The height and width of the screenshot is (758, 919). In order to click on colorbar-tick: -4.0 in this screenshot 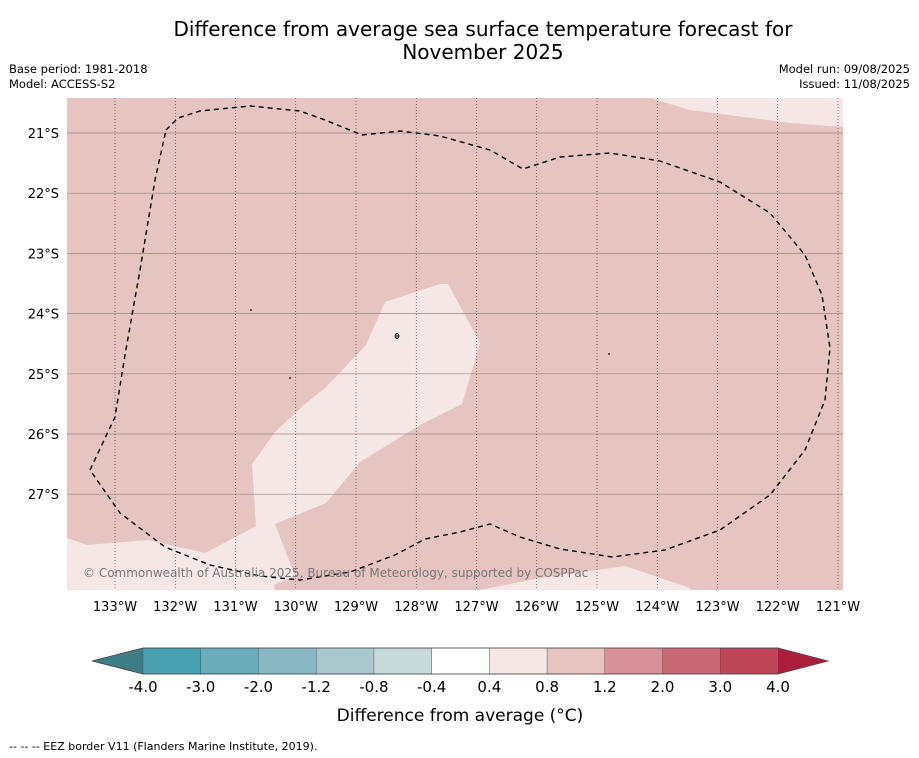, I will do `click(142, 687)`.